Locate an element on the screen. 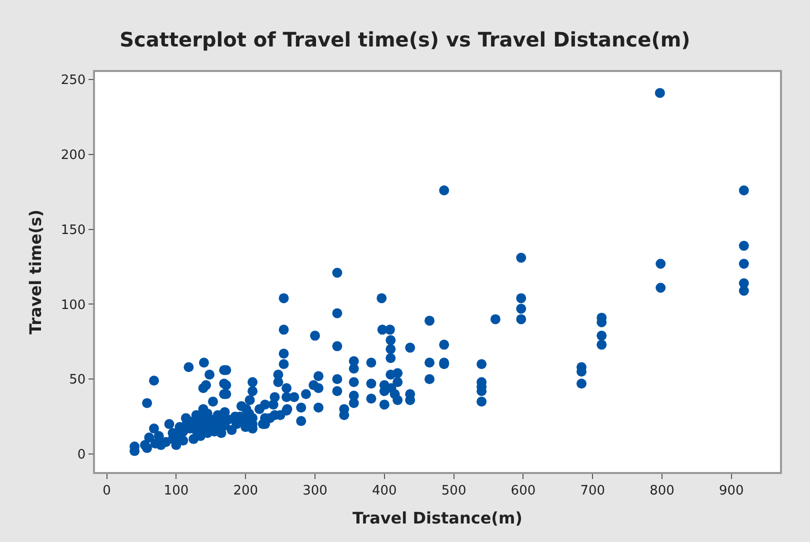  y-tick-label: 200 is located at coordinates (73, 155).